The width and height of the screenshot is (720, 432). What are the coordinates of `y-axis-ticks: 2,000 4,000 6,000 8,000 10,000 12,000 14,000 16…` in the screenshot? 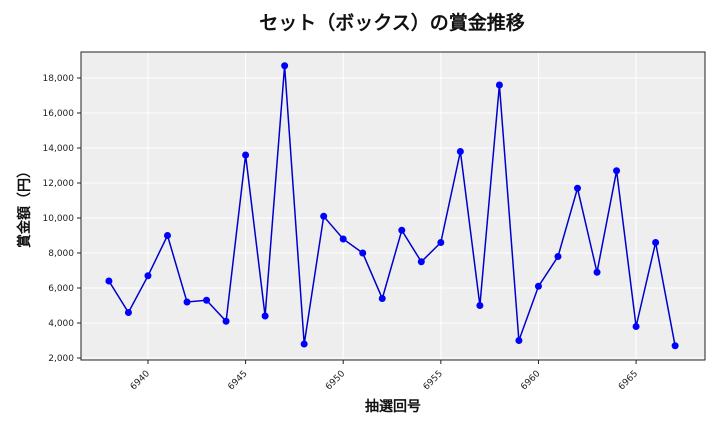 It's located at (62, 219).